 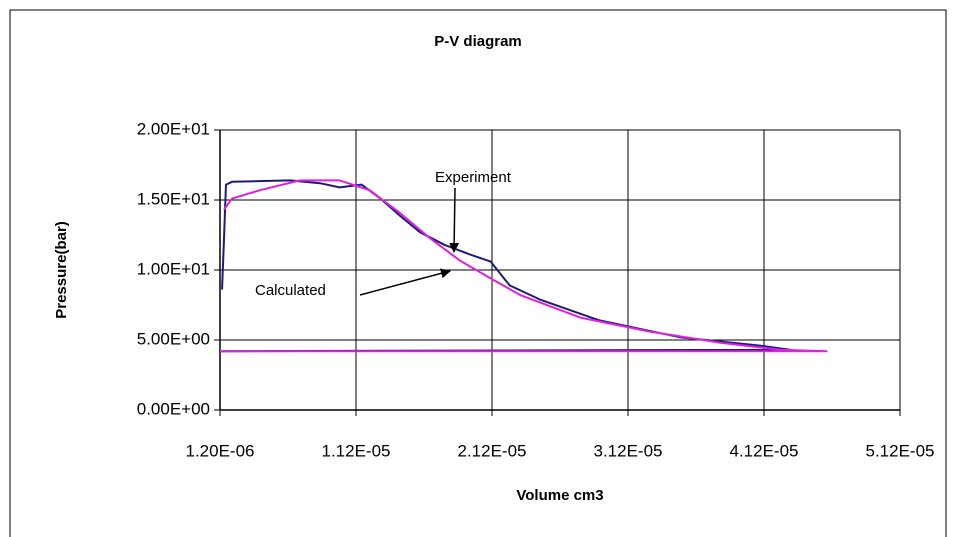 What do you see at coordinates (173, 128) in the screenshot?
I see `y-tick-label: 2.00E+01` at bounding box center [173, 128].